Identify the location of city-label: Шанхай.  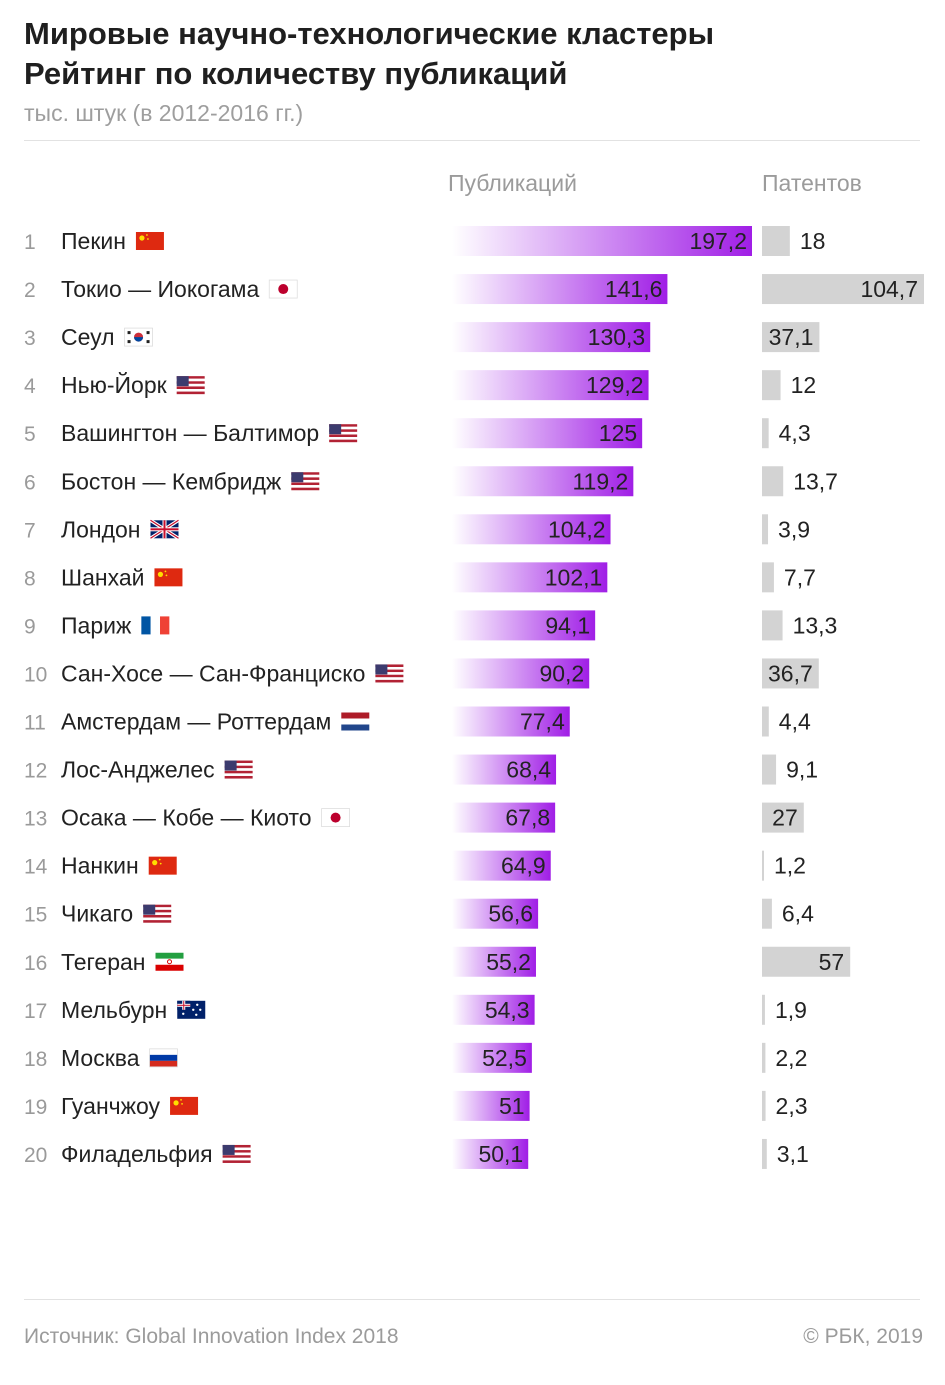
(102, 577).